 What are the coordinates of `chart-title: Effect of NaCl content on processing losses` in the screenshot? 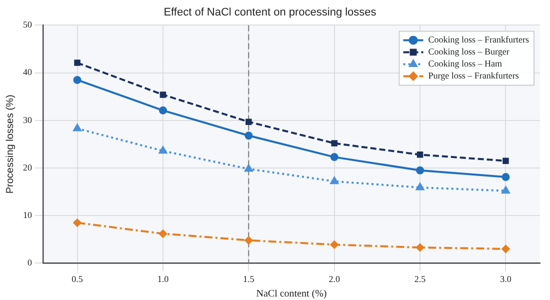 It's located at (270, 12).